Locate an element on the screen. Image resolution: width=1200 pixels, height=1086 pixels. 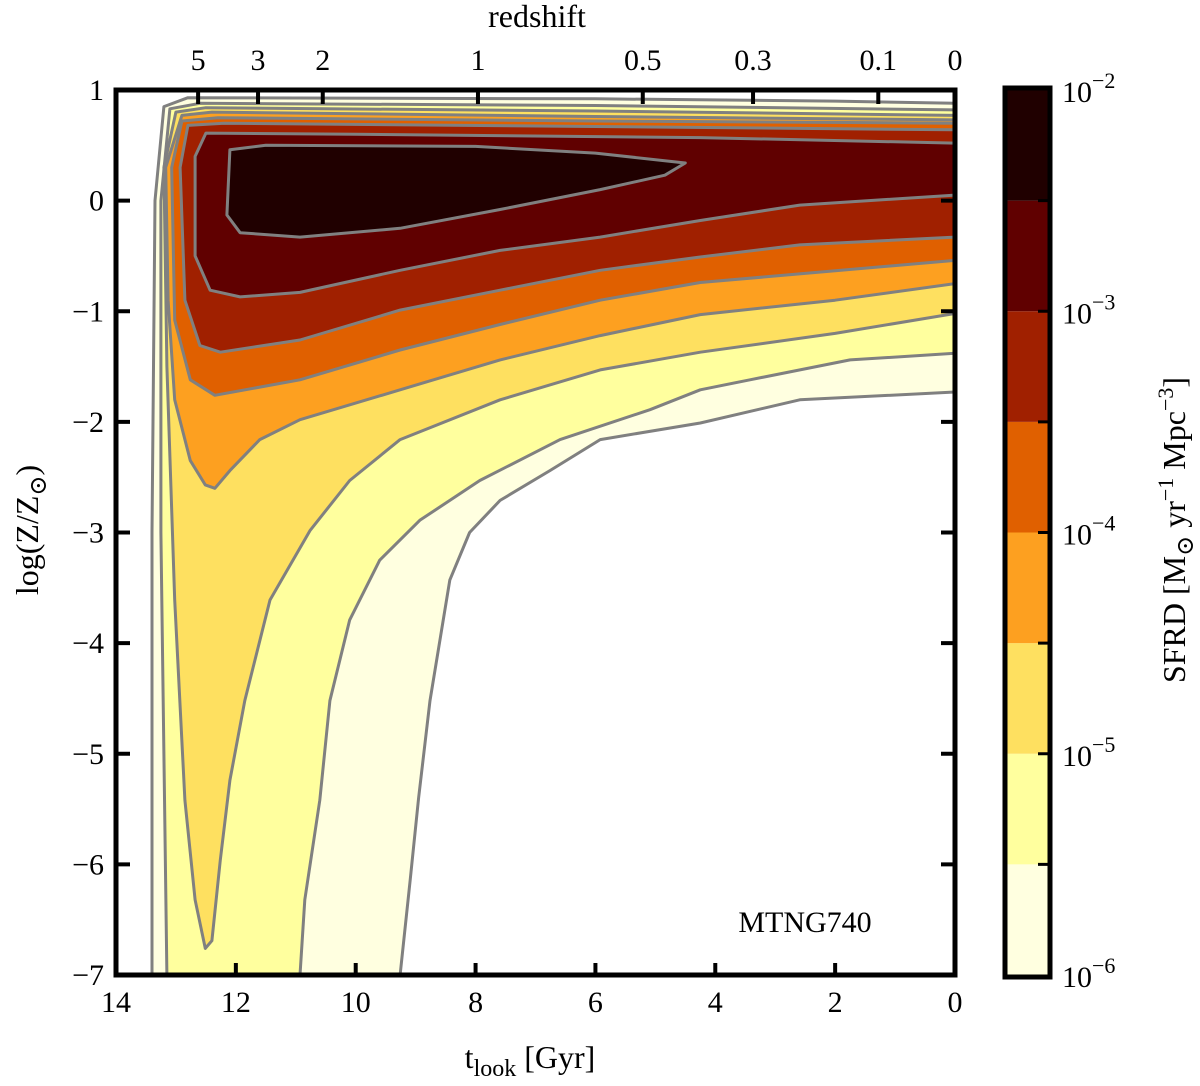
y-axis-label: log(Z/Z⊙) is located at coordinates (30, 530).